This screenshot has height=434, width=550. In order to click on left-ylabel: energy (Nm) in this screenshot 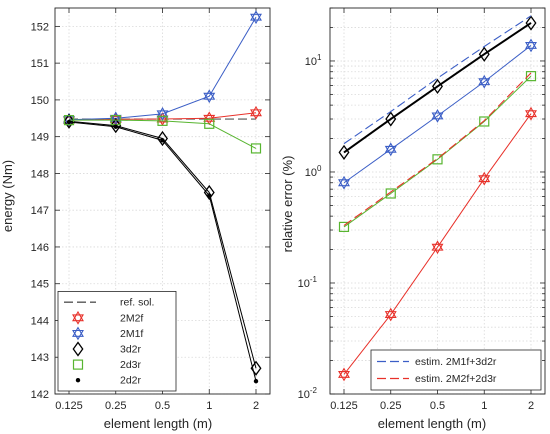, I will do `click(7, 196)`.